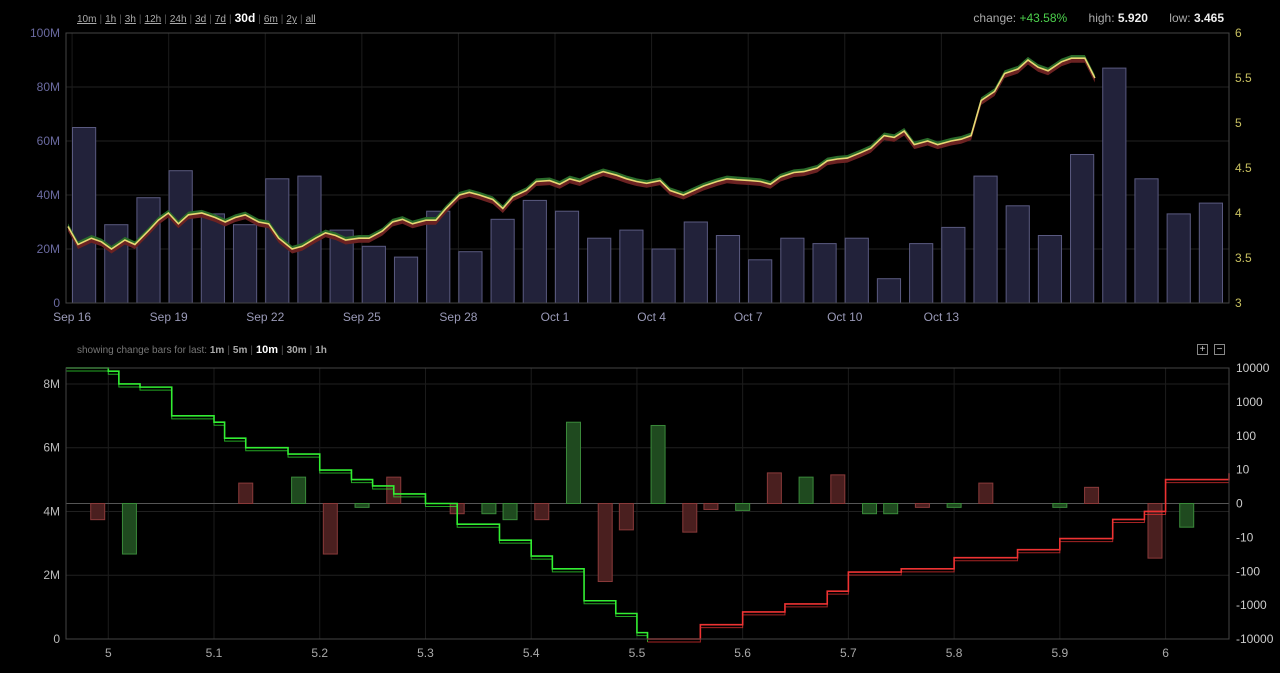  Describe the element at coordinates (1132, 18) in the screenshot. I see `high-value: 5.920` at that location.